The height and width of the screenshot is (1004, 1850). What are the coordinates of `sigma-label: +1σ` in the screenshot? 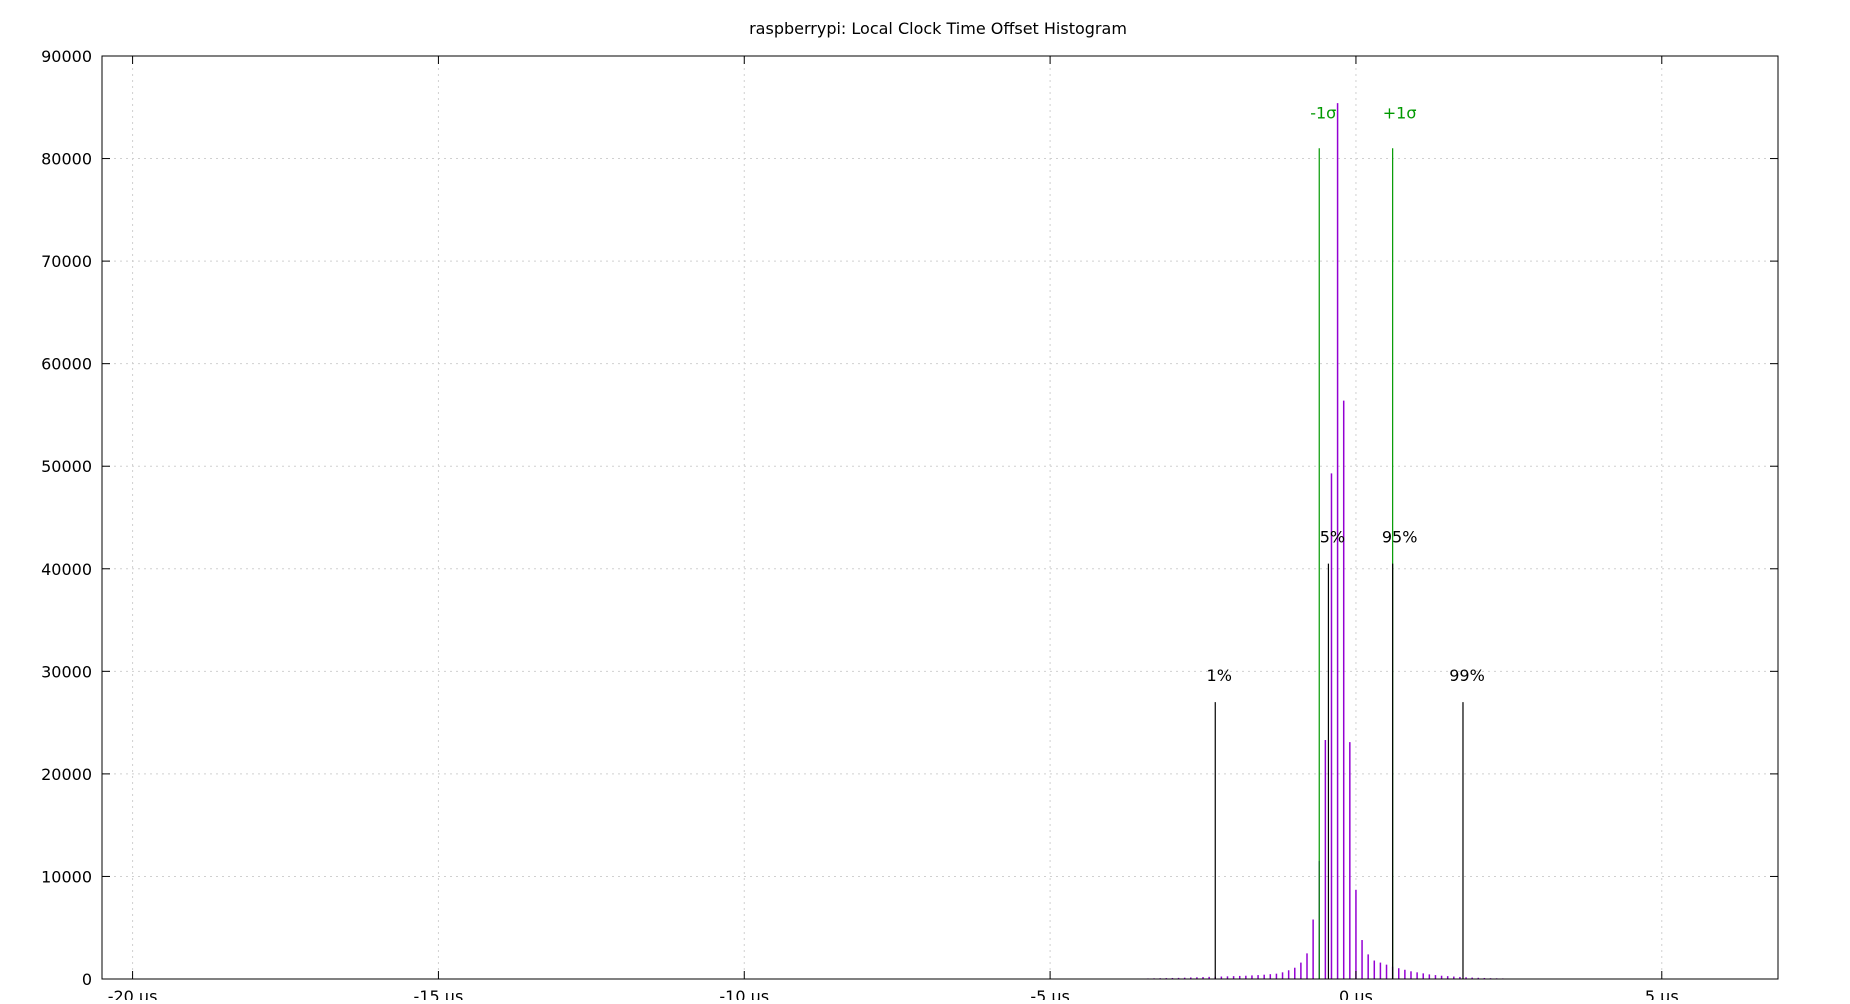 It's located at (1400, 112).